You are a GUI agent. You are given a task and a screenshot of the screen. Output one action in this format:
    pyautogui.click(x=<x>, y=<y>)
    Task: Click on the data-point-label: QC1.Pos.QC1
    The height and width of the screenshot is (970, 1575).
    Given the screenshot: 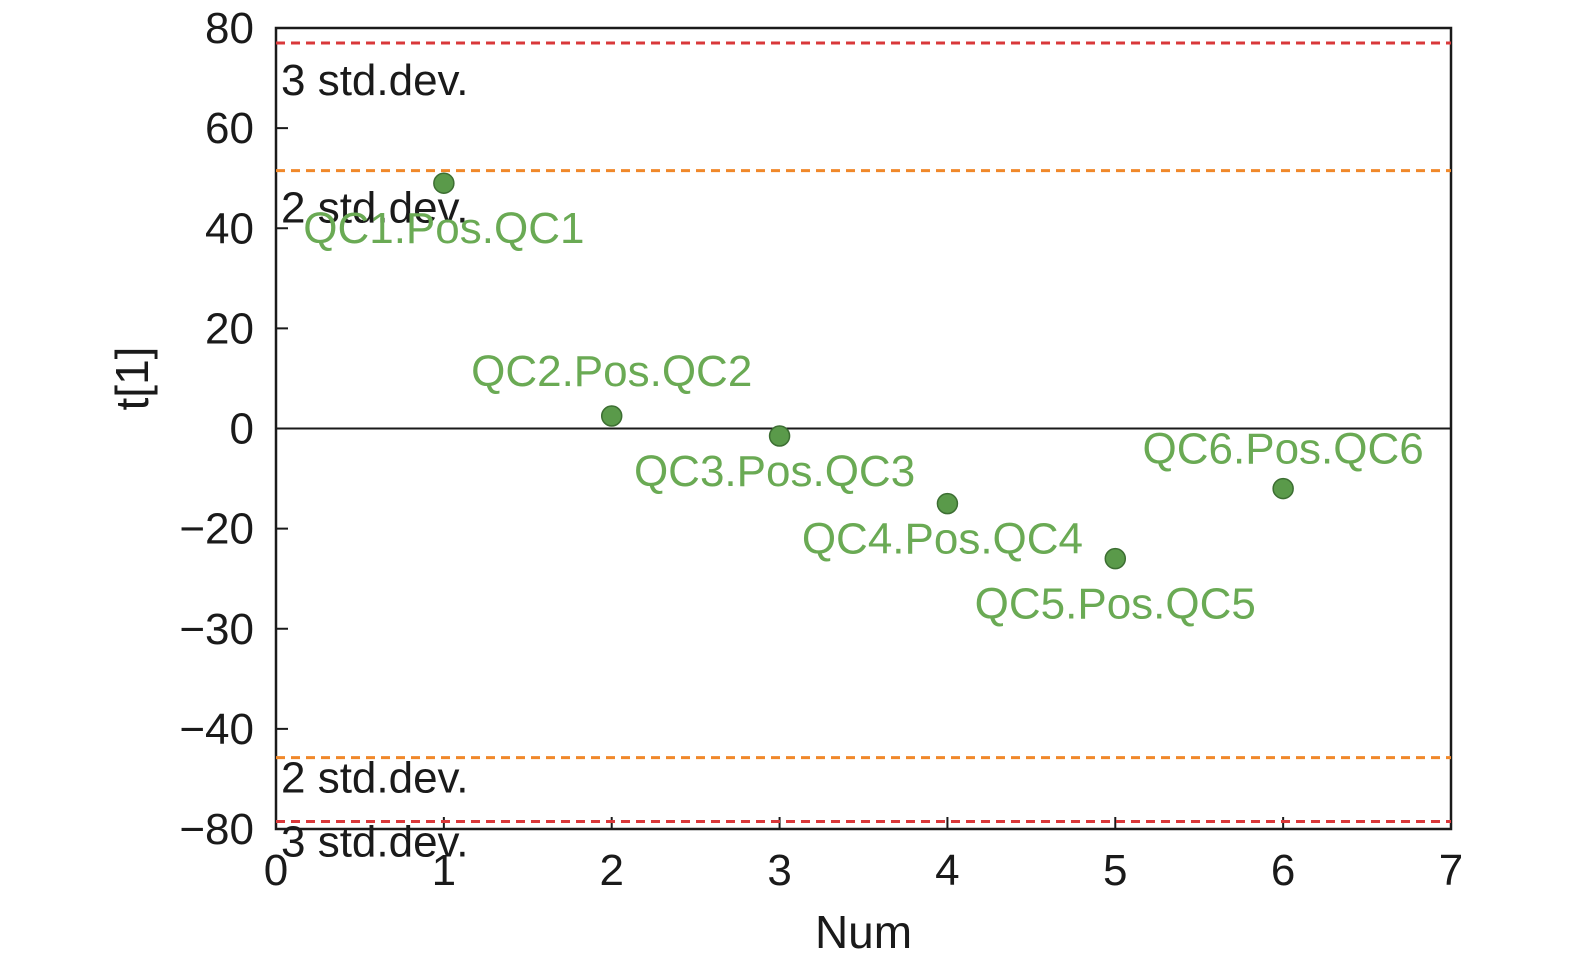 What is the action you would take?
    pyautogui.click(x=443, y=228)
    